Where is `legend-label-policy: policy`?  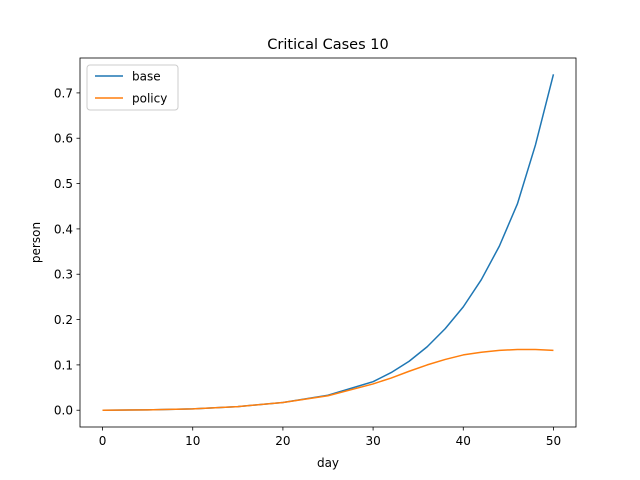 legend-label-policy: policy is located at coordinates (149, 99).